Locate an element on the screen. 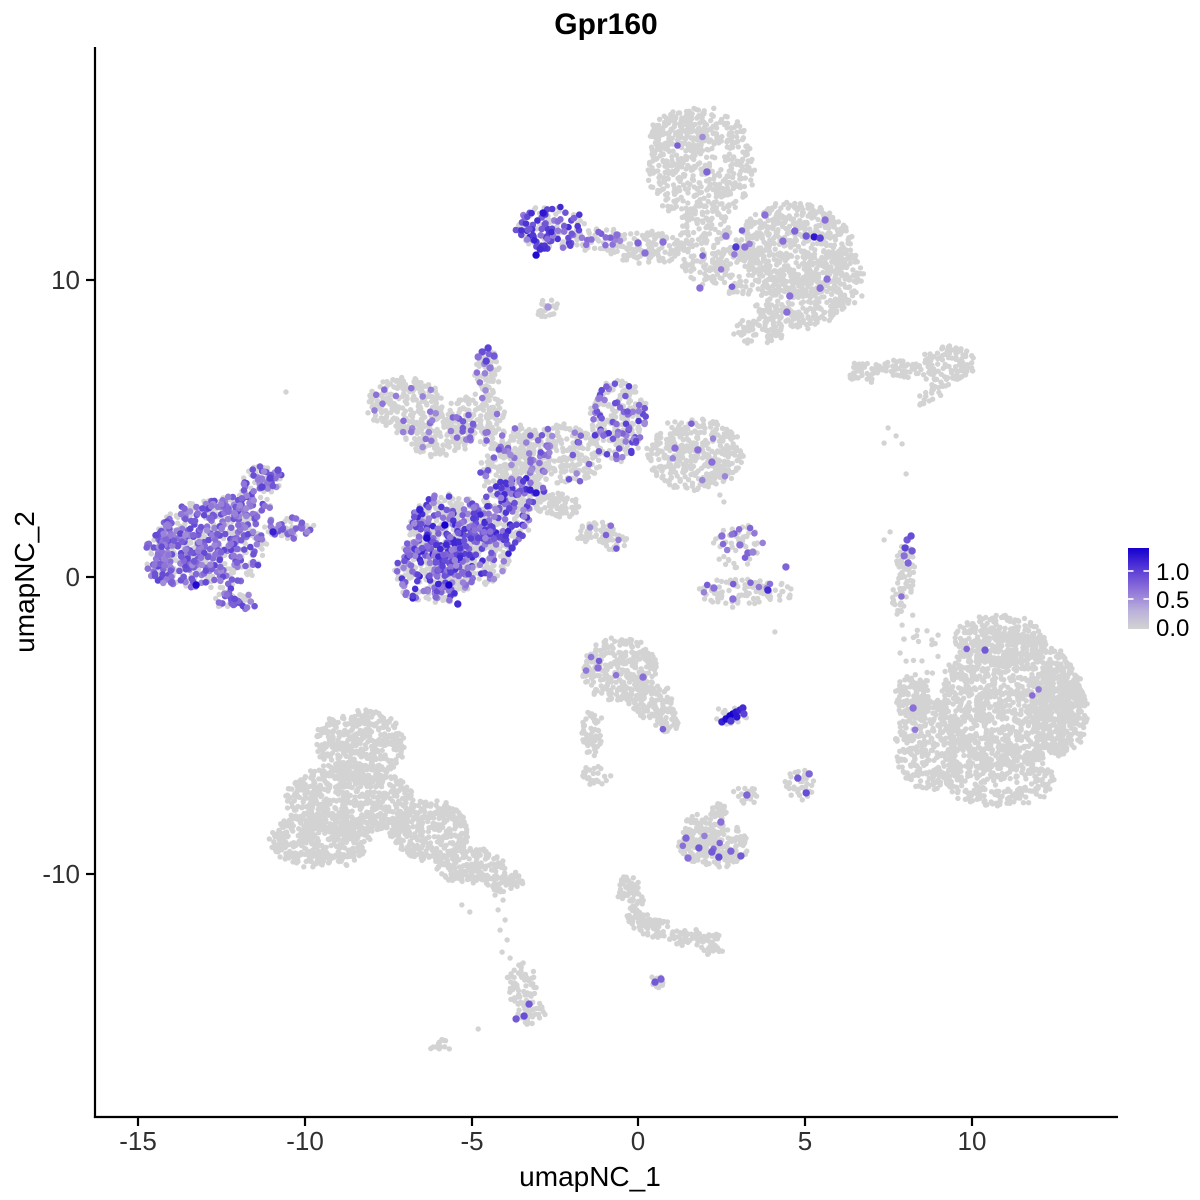  x-axis-title: umapNC_1 is located at coordinates (590, 1176).